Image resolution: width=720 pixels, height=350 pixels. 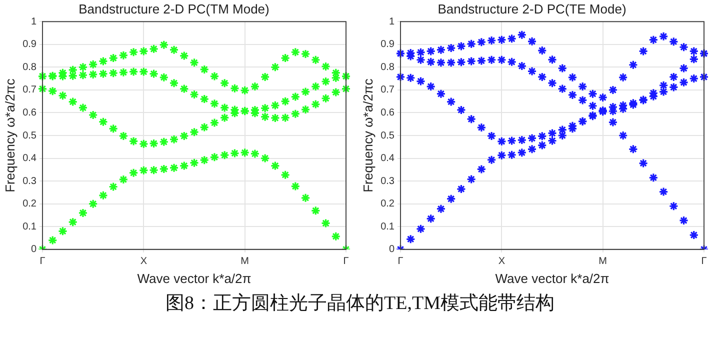 I want to click on caption: 图8：正方圆柱光子晶体的TE,TM模式能带结构, so click(x=360, y=304).